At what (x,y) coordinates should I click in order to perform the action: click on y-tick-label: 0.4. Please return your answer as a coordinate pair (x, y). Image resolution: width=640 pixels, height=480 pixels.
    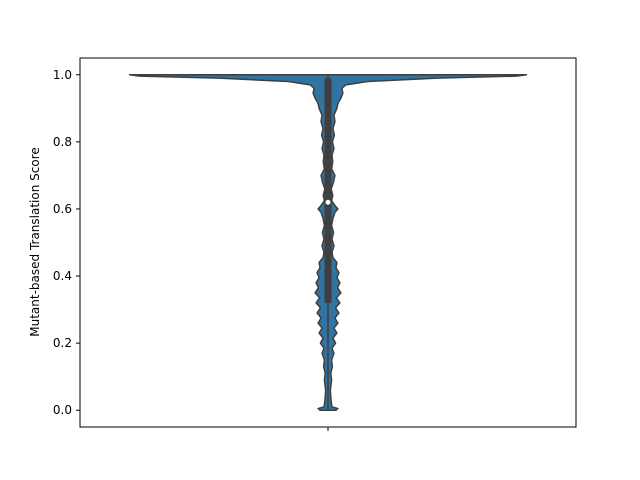
    Looking at the image, I should click on (62, 276).